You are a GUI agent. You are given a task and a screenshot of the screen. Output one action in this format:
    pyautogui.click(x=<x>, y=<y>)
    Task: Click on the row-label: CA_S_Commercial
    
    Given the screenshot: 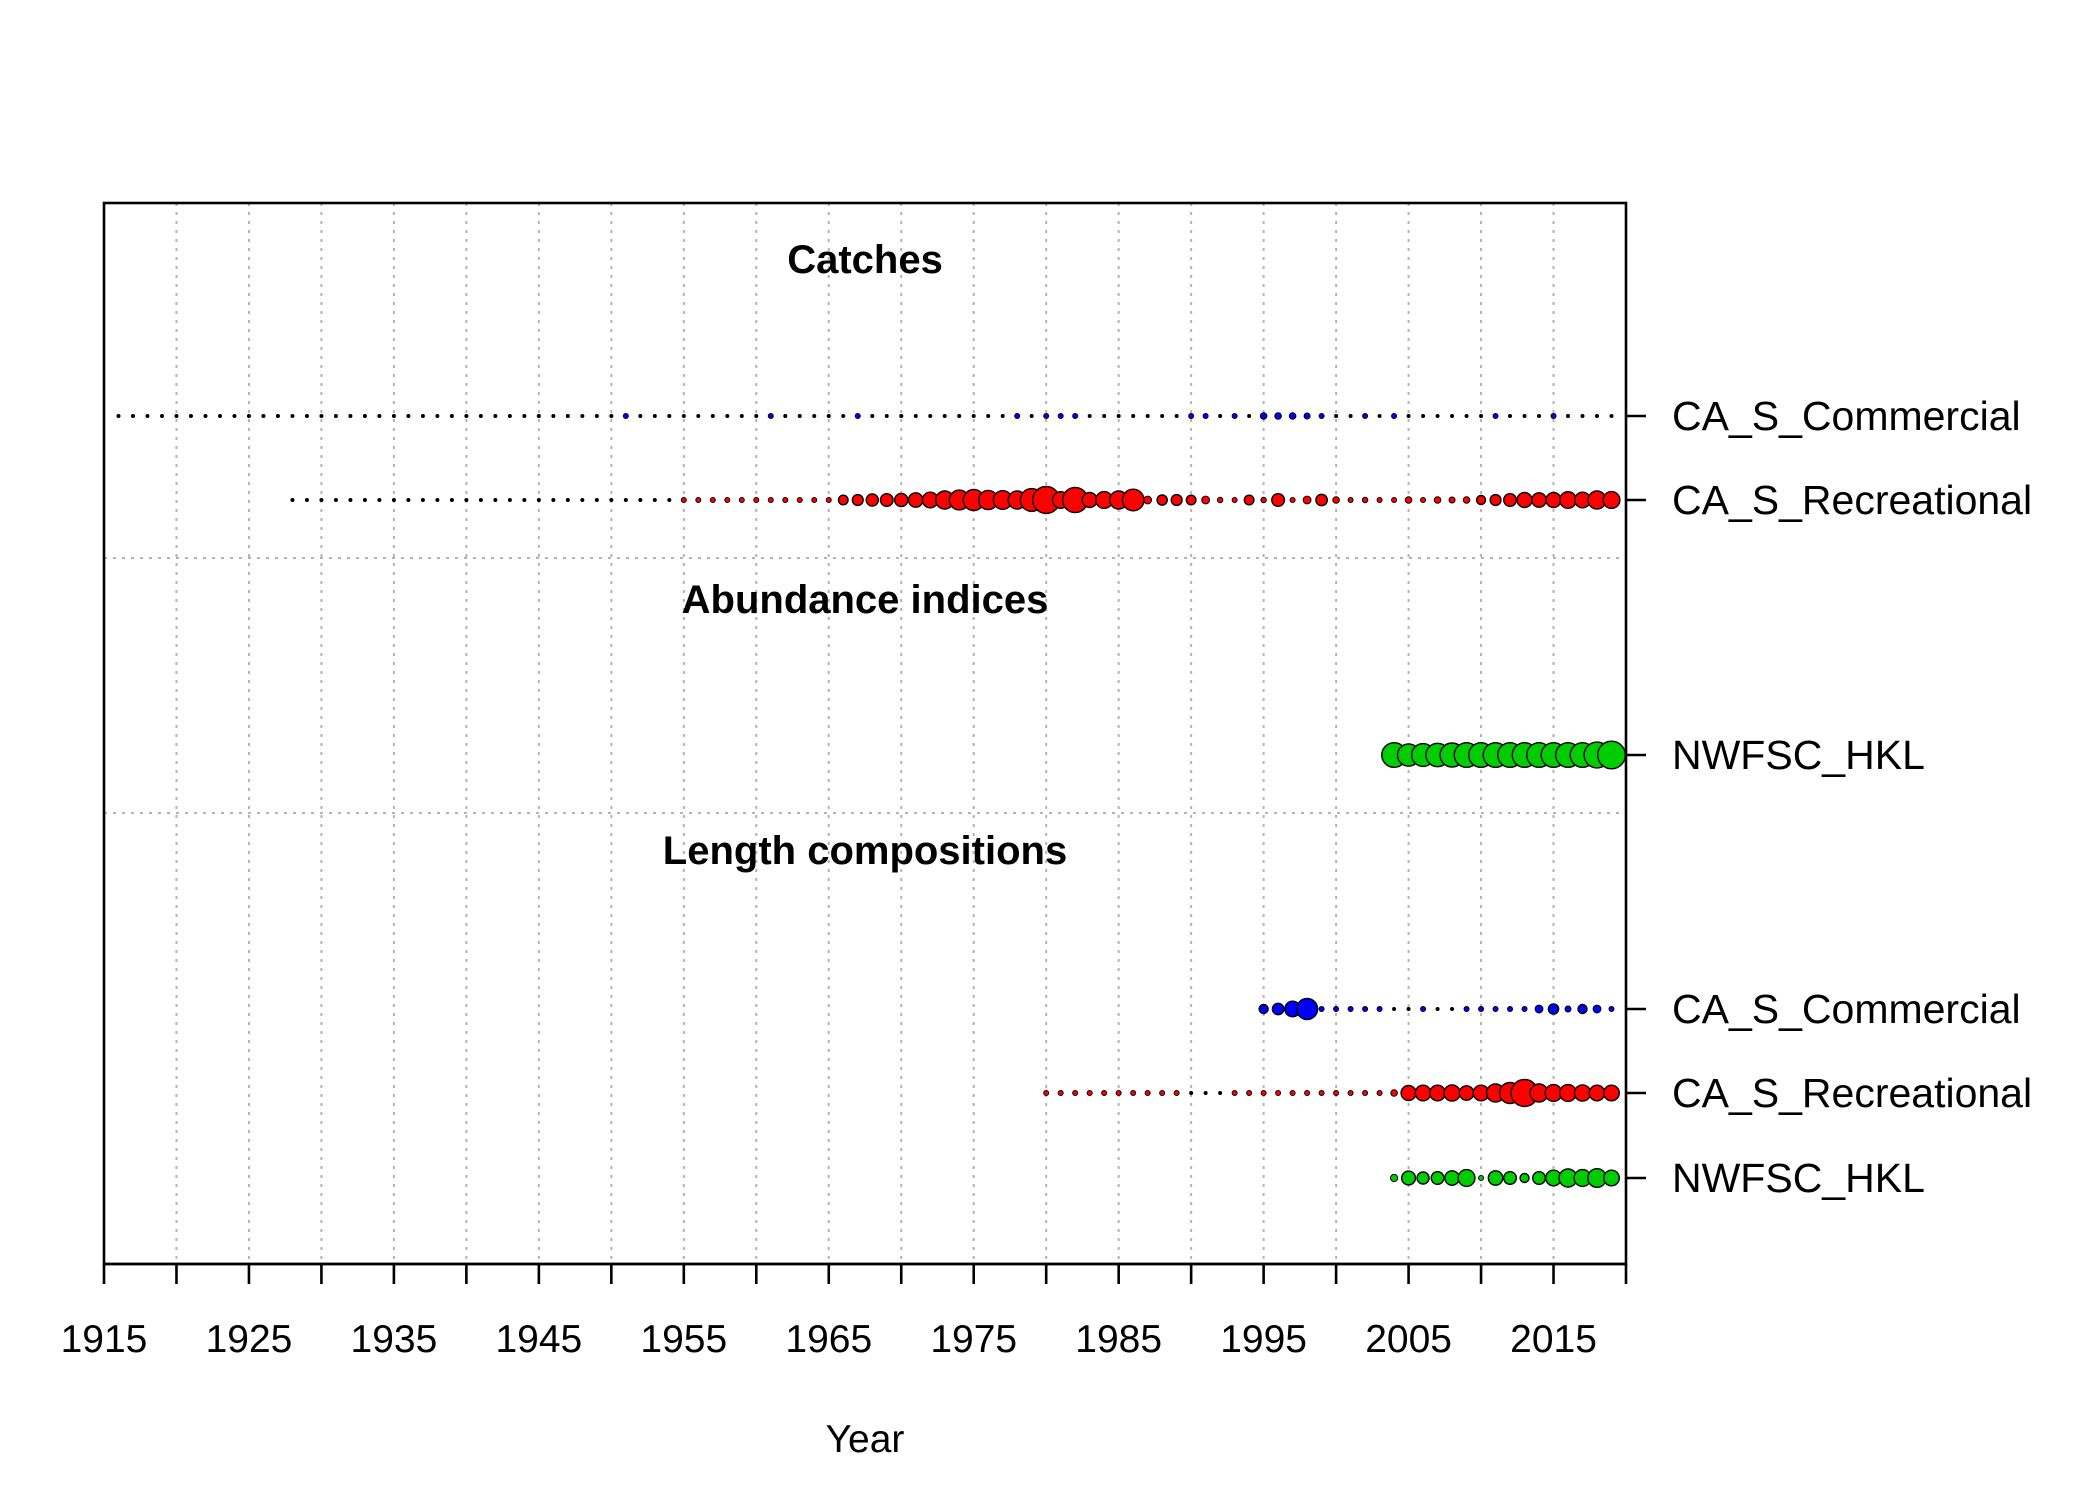 What is the action you would take?
    pyautogui.click(x=1846, y=1009)
    